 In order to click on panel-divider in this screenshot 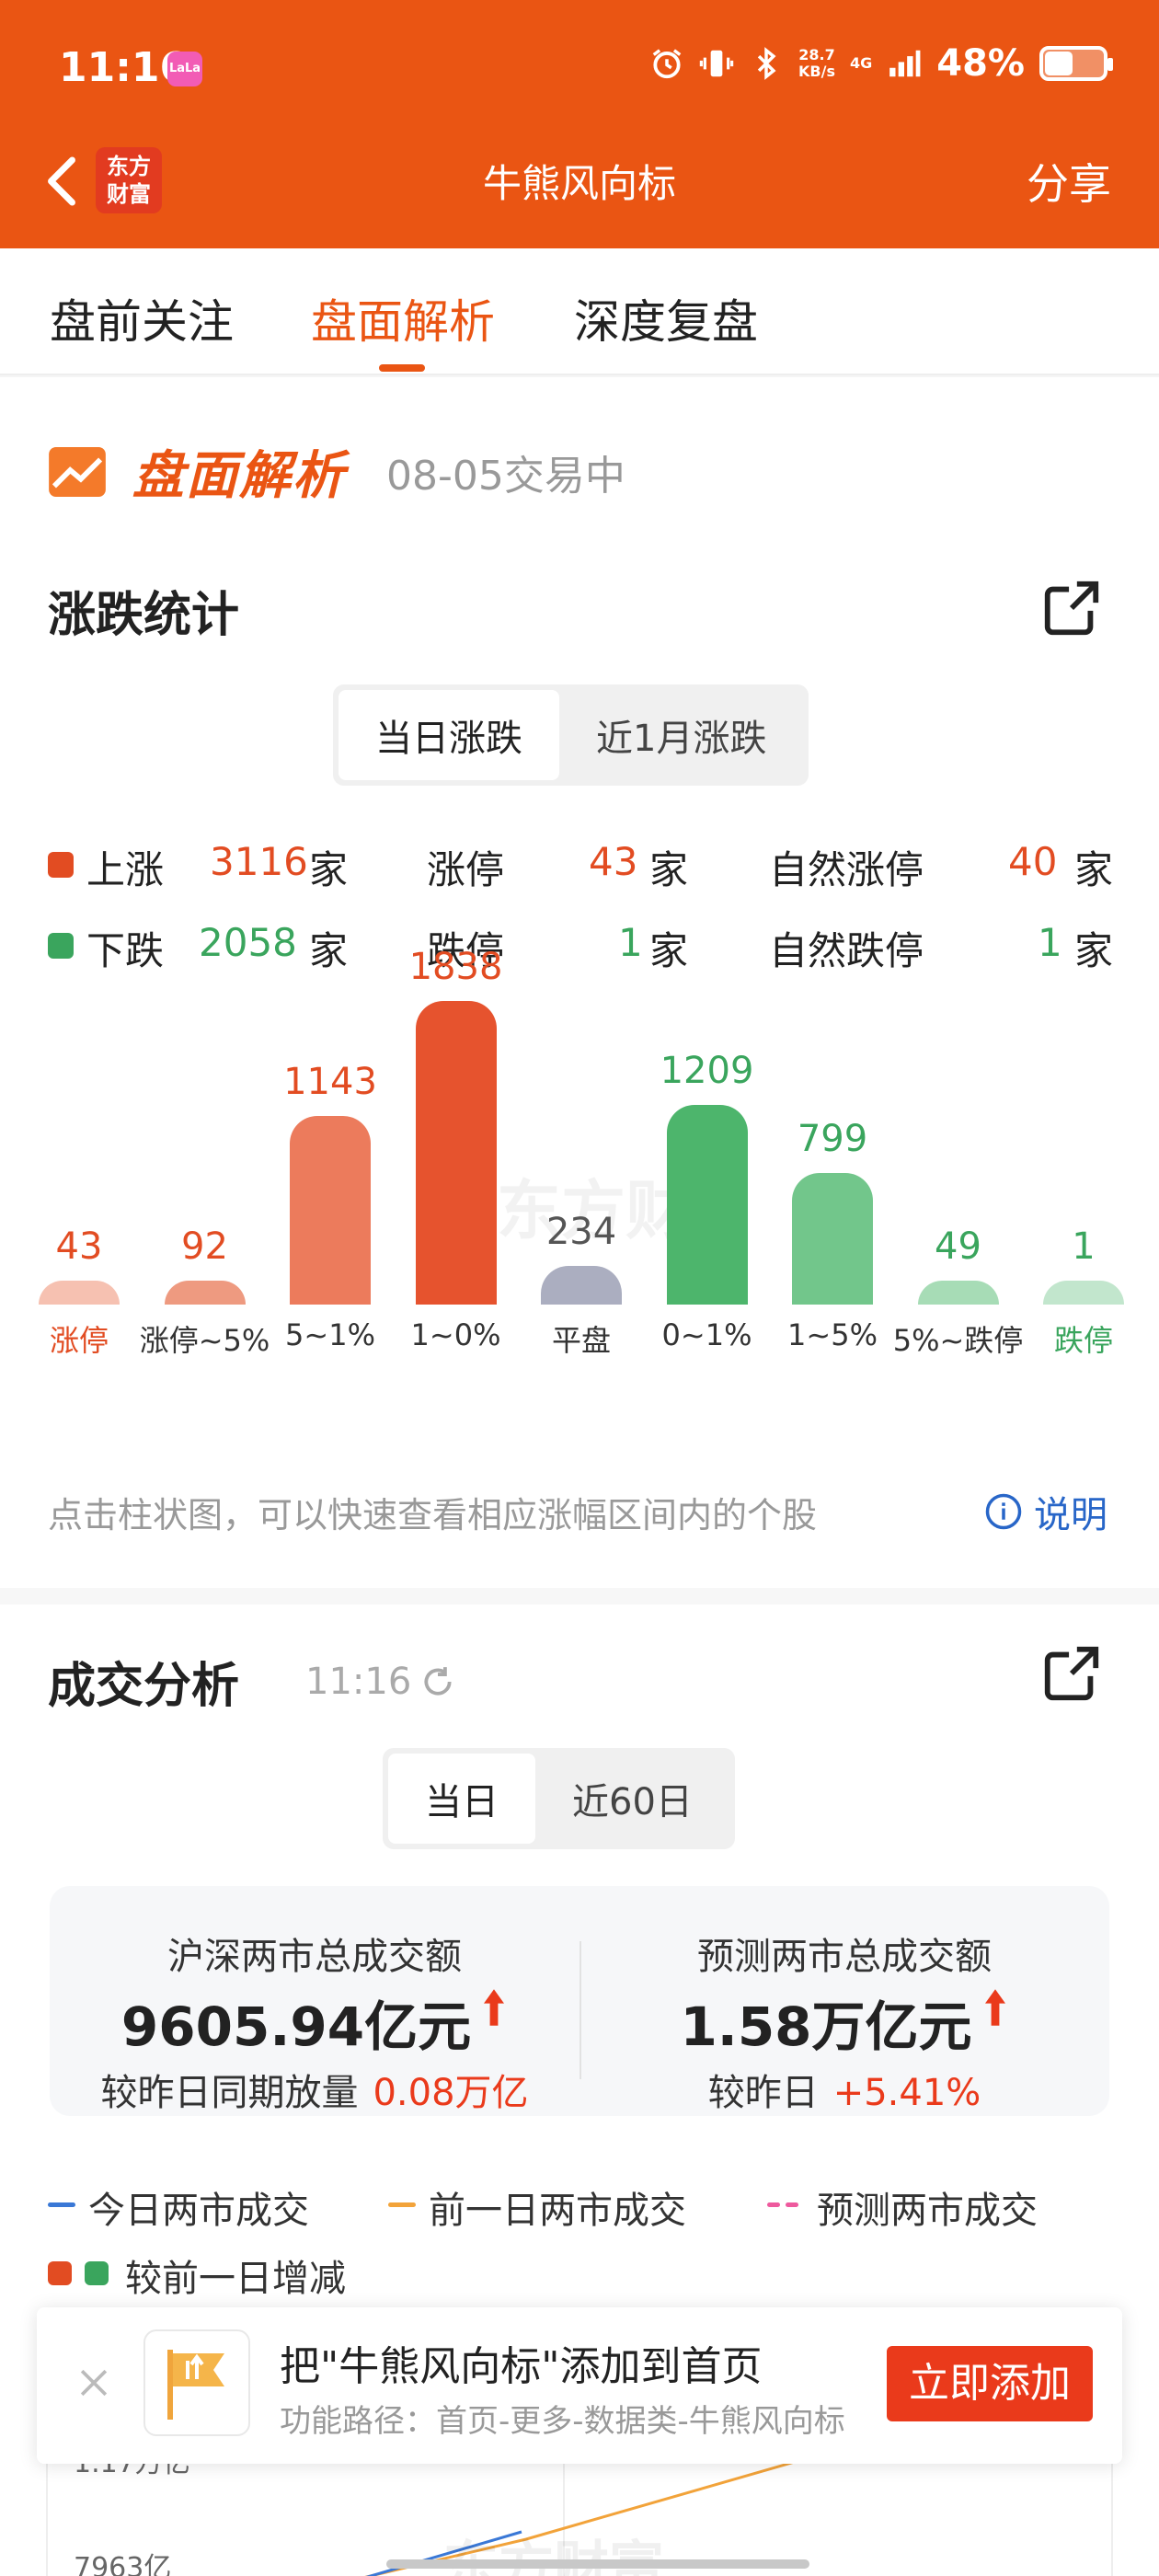, I will do `click(580, 2010)`.